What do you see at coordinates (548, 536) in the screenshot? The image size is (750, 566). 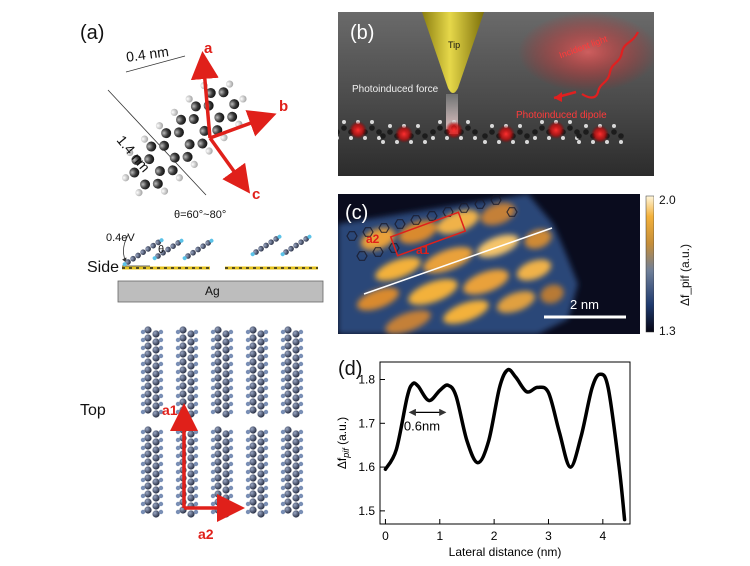 I see `x-tick-label: 3` at bounding box center [548, 536].